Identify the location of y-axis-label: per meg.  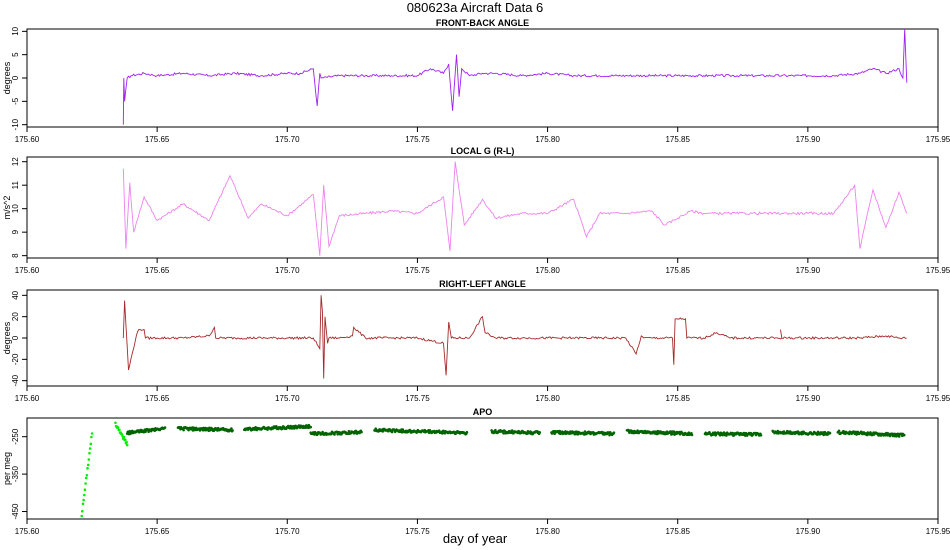
(7, 468).